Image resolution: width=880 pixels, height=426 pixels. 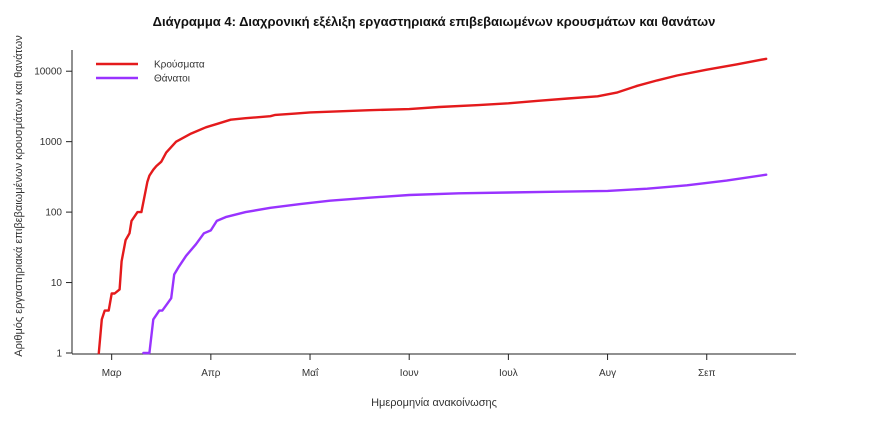 What do you see at coordinates (57, 283) in the screenshot?
I see `y-tick-label: 10` at bounding box center [57, 283].